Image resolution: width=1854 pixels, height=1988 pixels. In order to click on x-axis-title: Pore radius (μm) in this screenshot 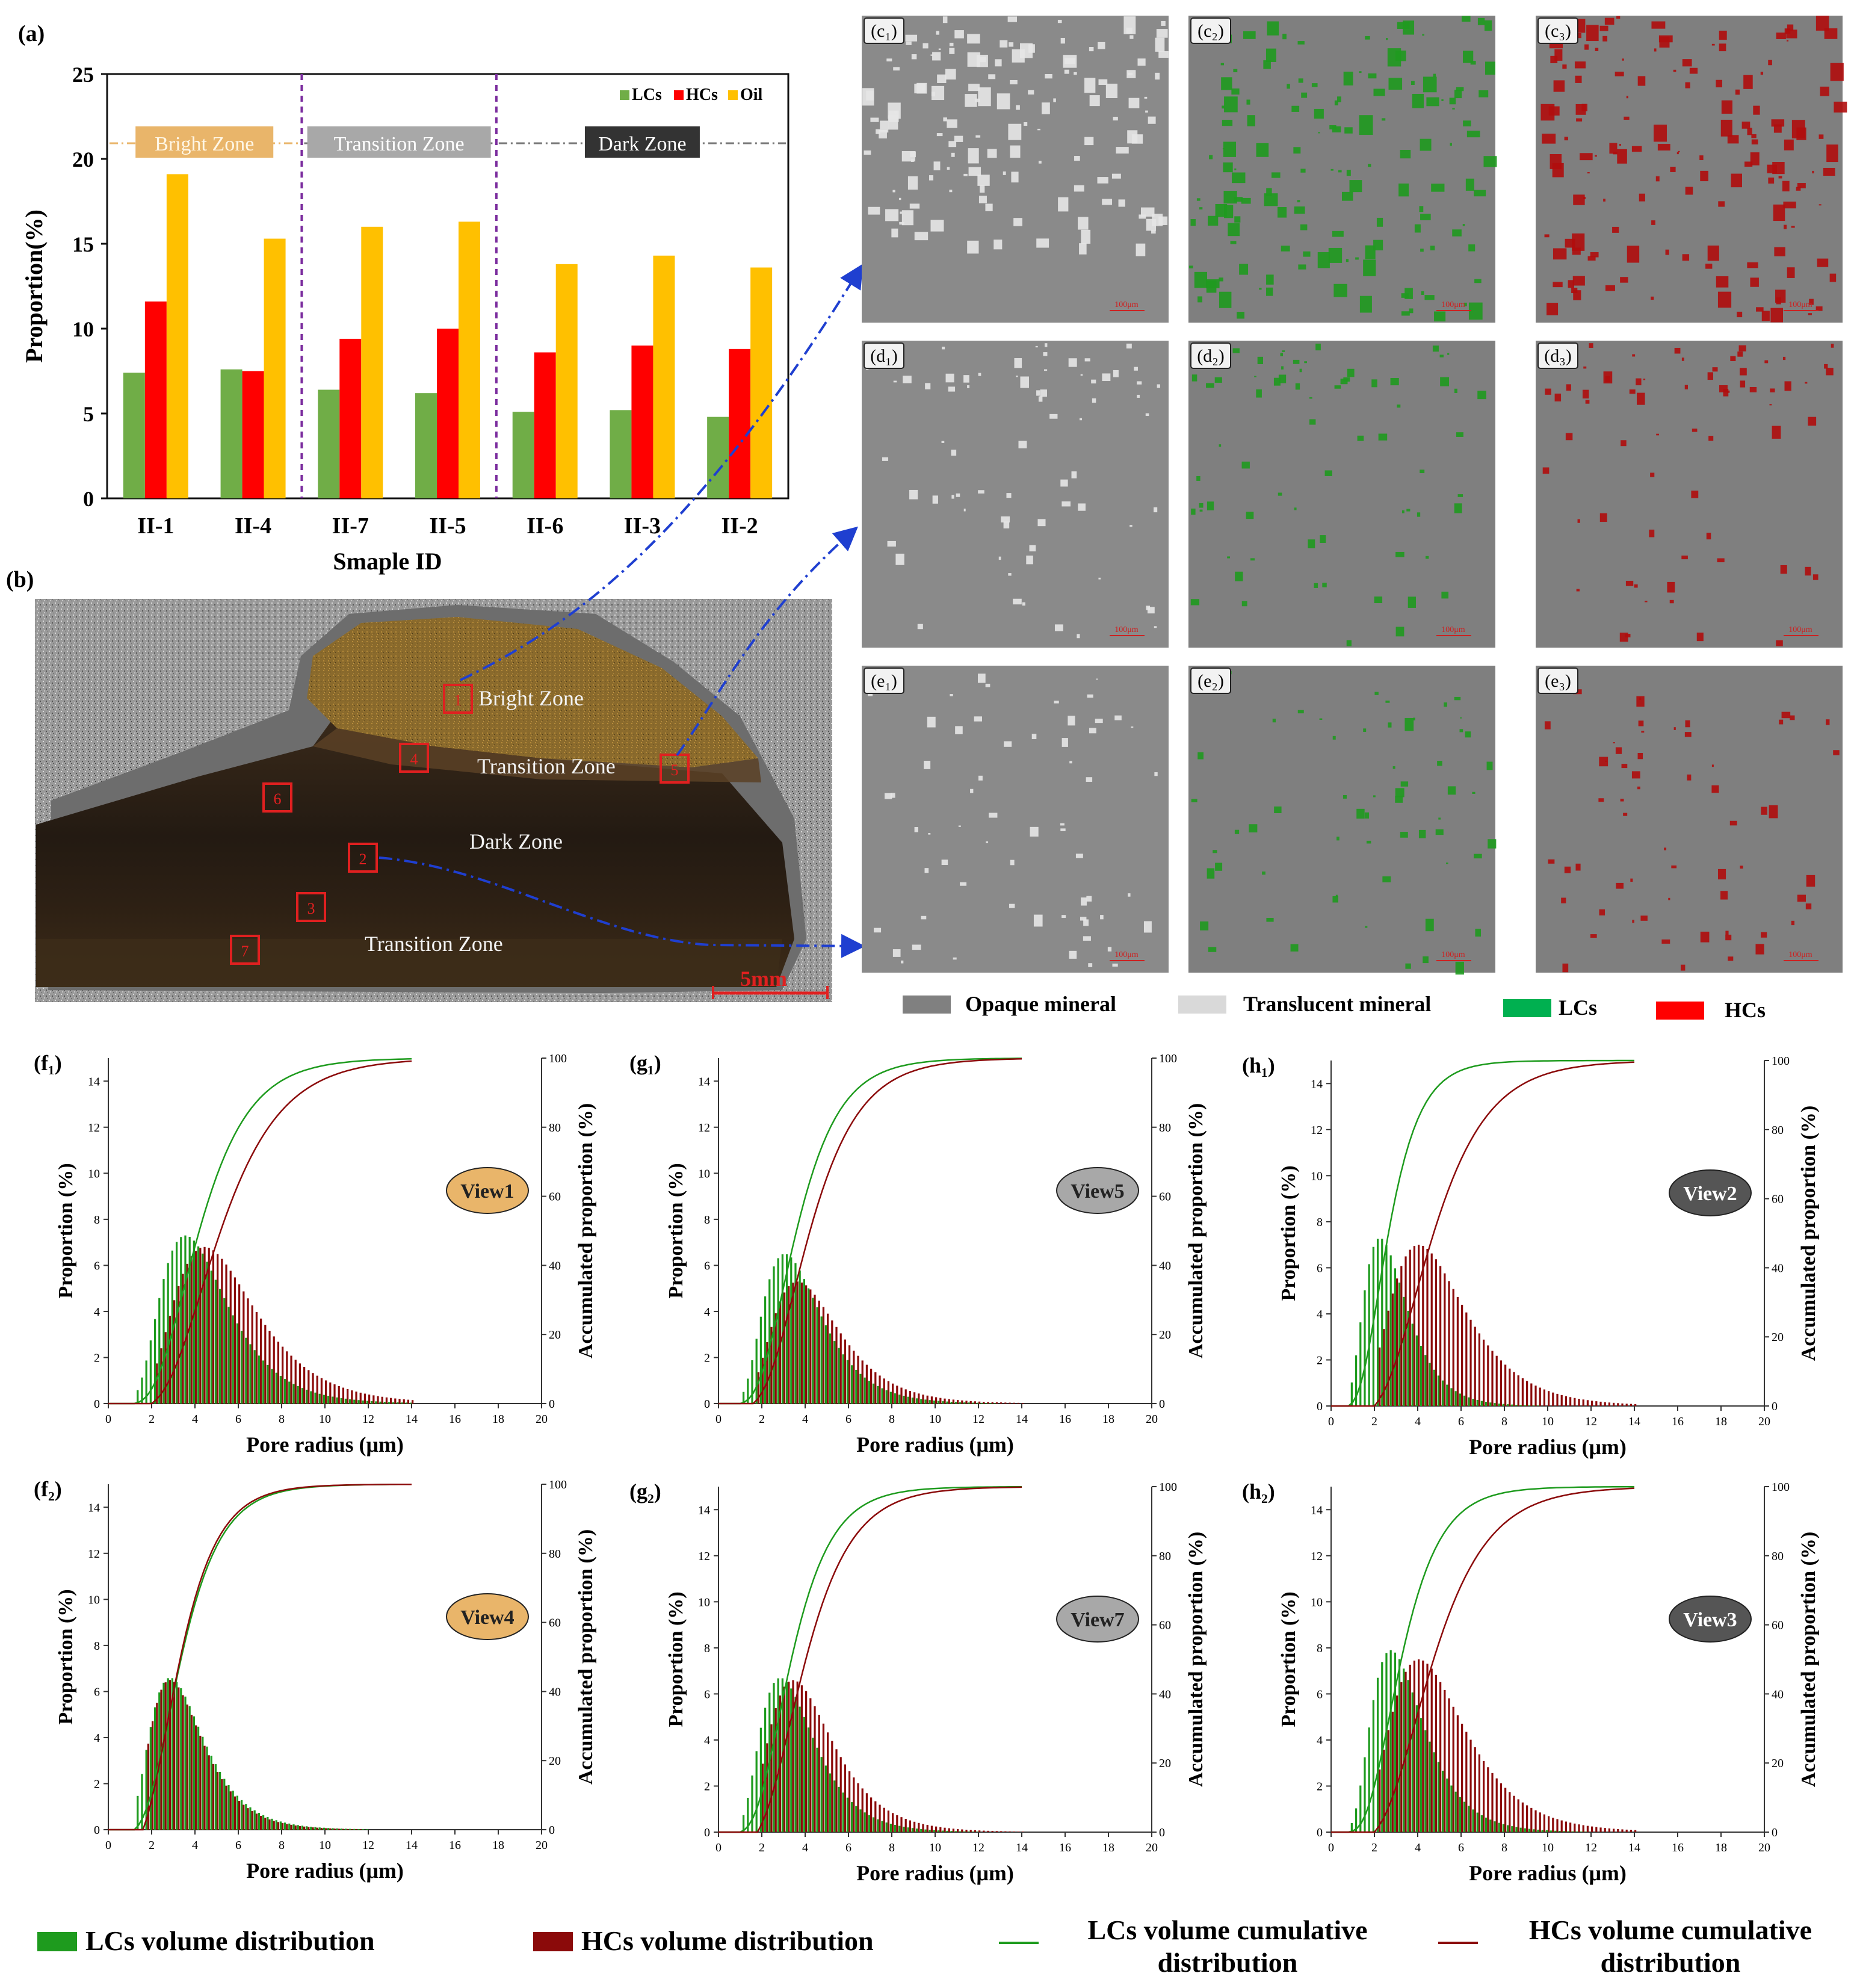, I will do `click(325, 1445)`.